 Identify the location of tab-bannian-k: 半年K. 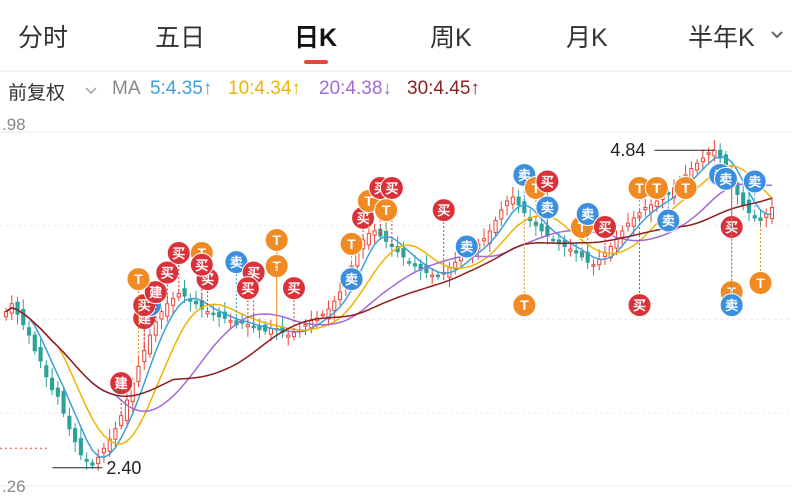
(721, 38).